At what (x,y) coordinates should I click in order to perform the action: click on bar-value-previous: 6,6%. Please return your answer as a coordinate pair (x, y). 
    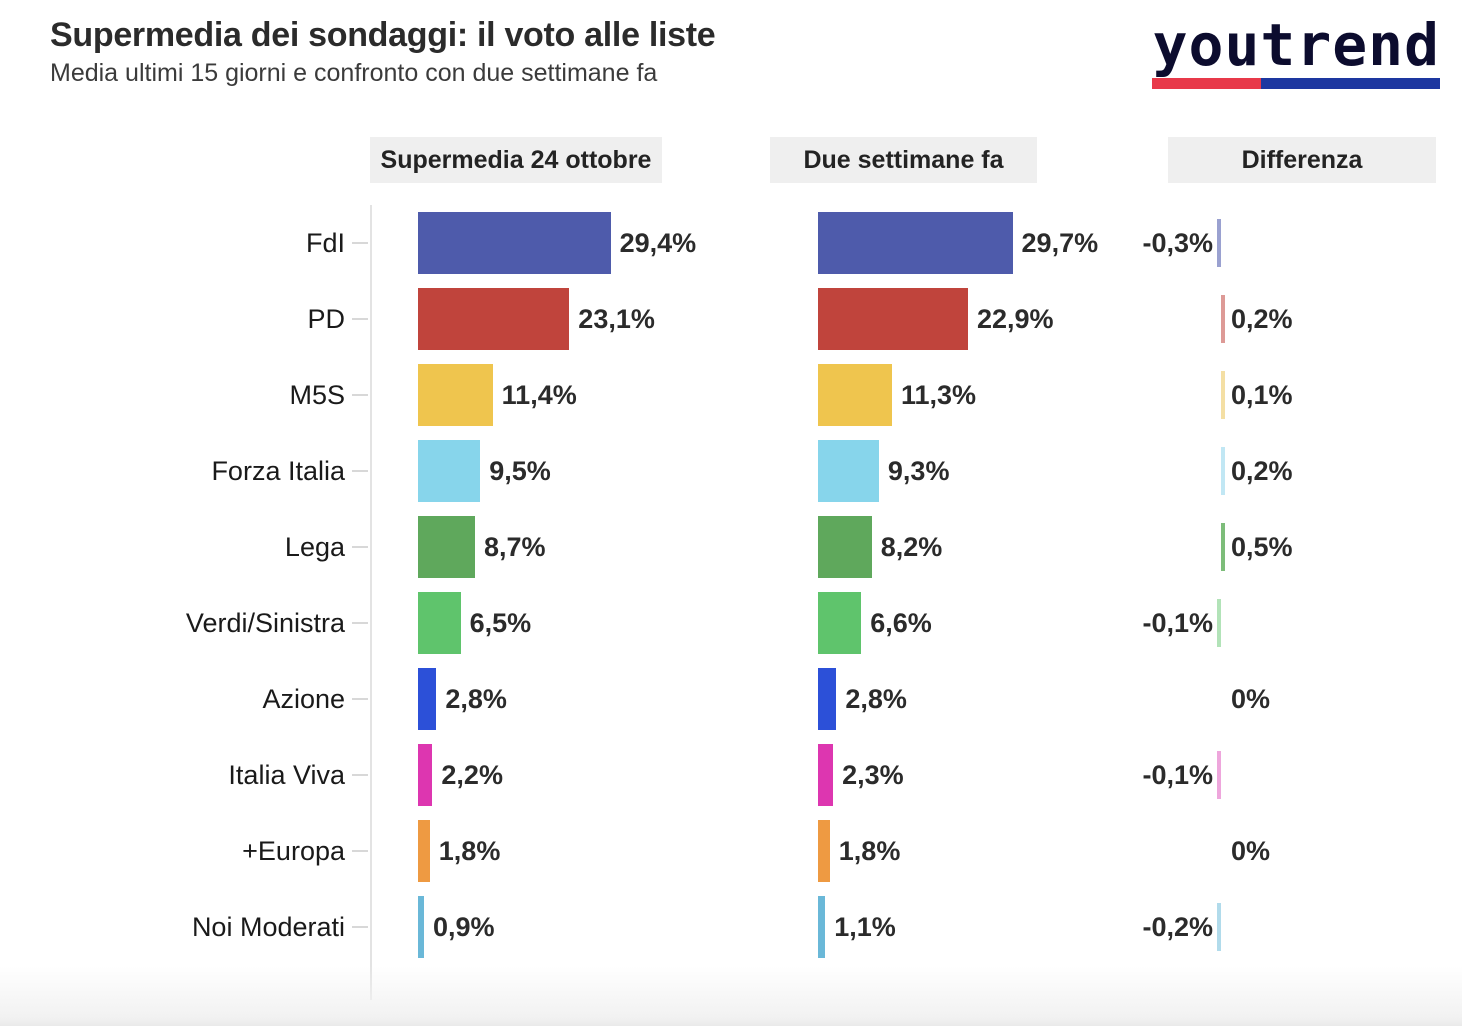
    Looking at the image, I should click on (901, 622).